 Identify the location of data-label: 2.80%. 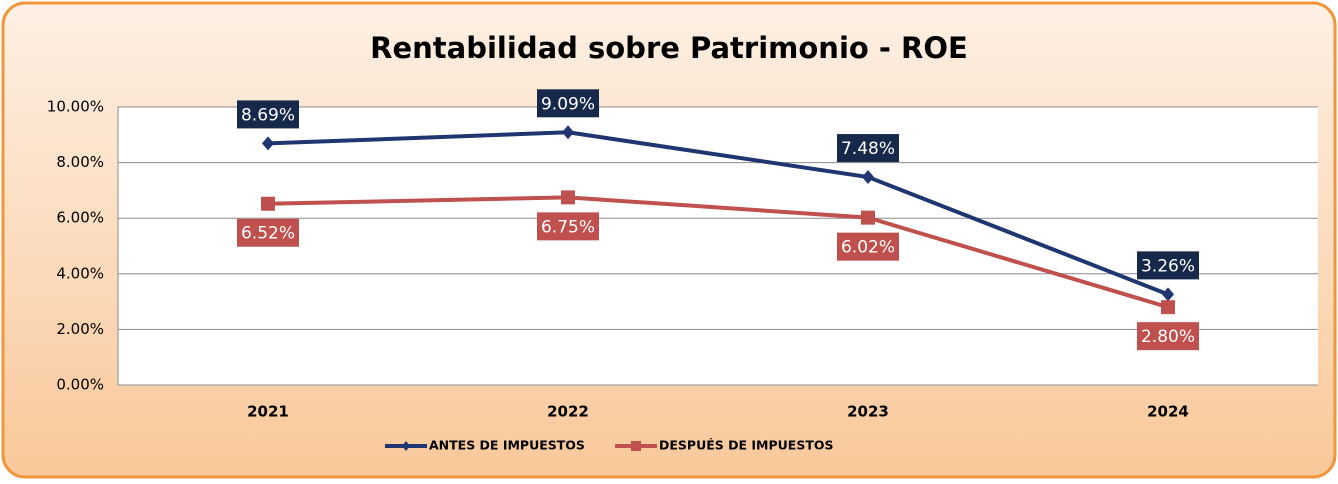
(1168, 337).